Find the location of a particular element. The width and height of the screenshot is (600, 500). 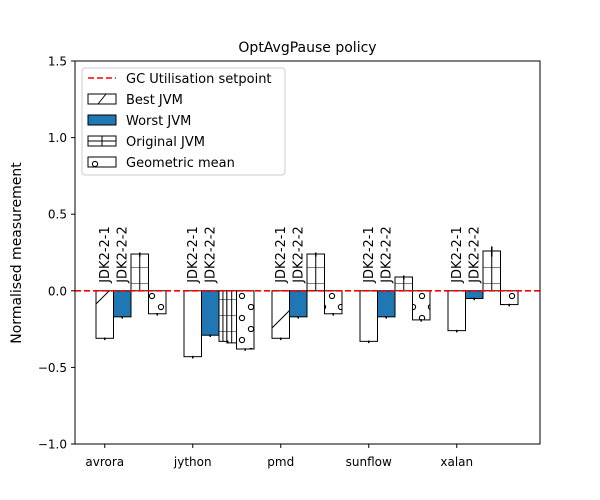

bar-geometric-mean-sunflow-hatch is located at coordinates (421, 305).